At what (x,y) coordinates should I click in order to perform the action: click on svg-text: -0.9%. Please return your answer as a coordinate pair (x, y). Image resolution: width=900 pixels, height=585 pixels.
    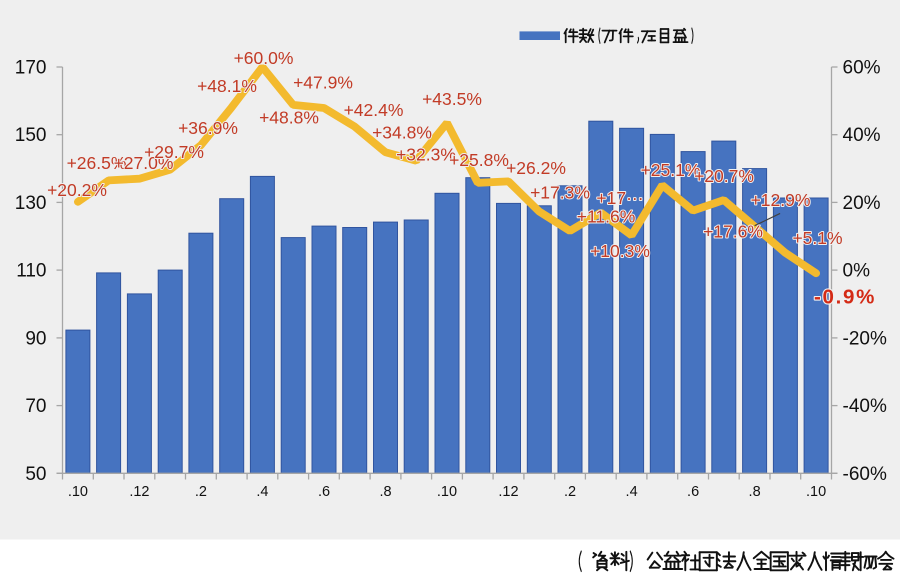
    Looking at the image, I should click on (845, 297).